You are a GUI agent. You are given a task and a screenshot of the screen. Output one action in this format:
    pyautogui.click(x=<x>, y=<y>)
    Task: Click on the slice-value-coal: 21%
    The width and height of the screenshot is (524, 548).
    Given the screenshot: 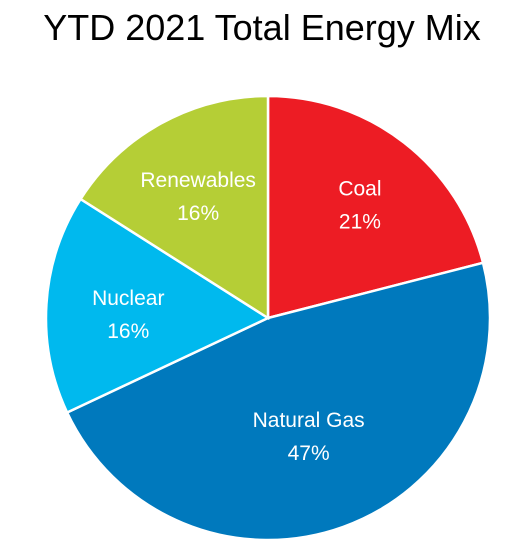 What is the action you would take?
    pyautogui.click(x=360, y=221)
    